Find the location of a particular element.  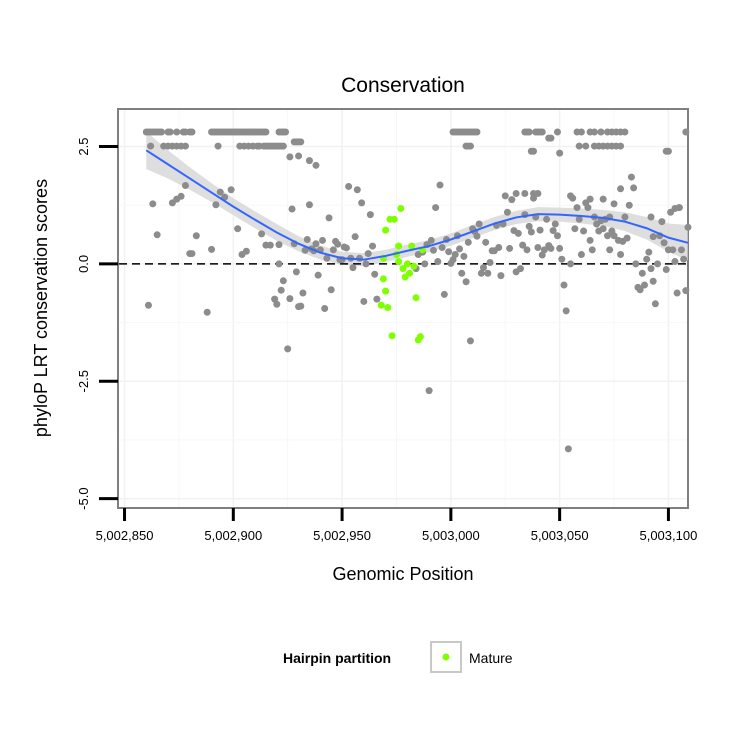

loess-smooth-line is located at coordinates (417, 205).